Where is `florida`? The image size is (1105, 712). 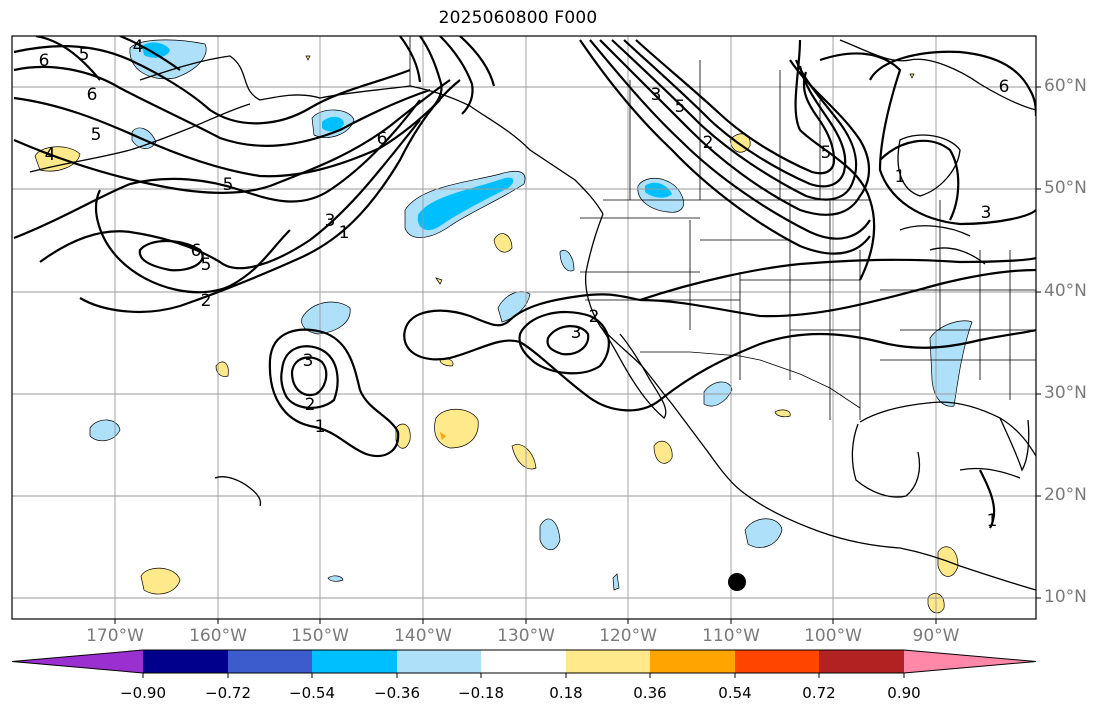
florida is located at coordinates (1014, 444).